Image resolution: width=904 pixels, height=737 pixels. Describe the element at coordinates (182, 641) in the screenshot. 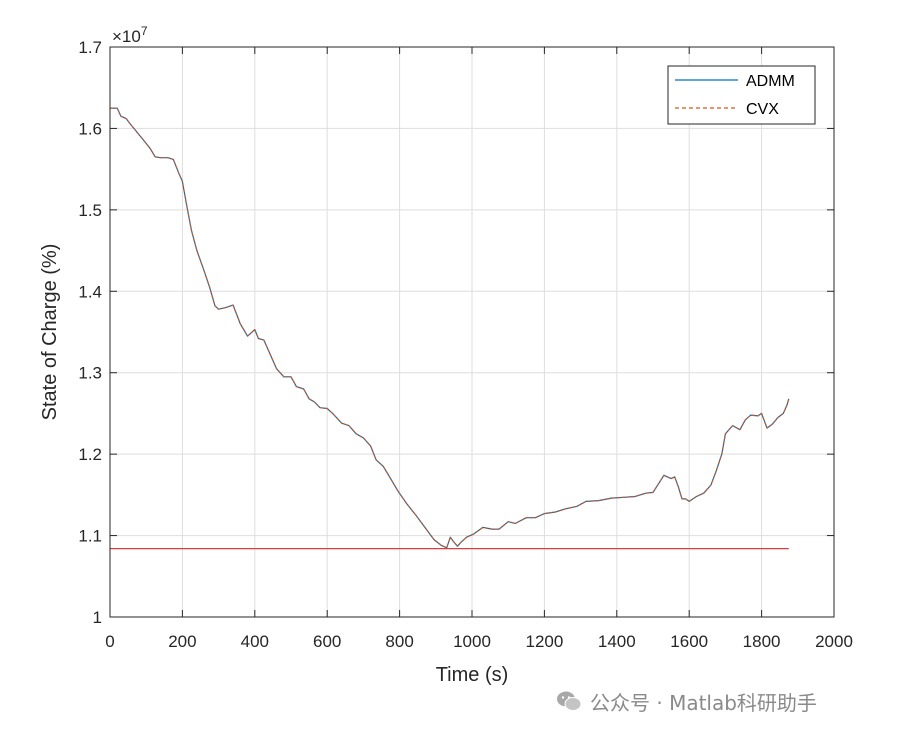

I see `x-tick-label: 200` at that location.